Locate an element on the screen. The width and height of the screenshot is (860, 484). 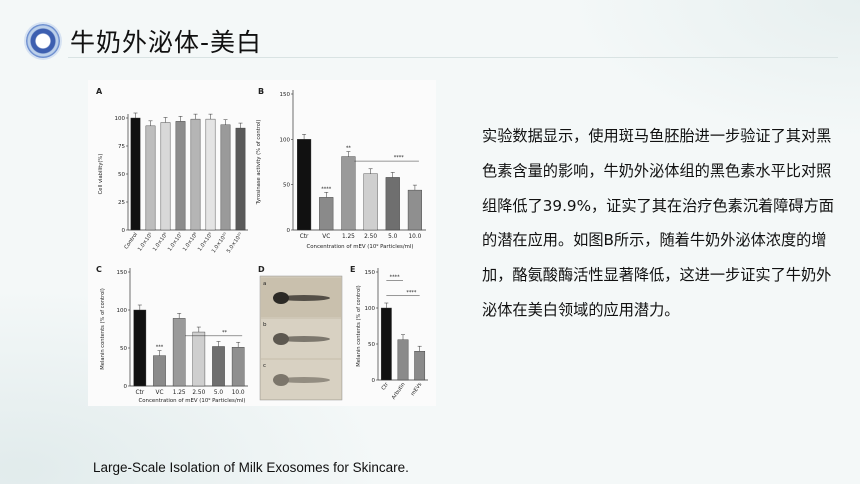
x-tick-label-C: 5.0 is located at coordinates (219, 393).